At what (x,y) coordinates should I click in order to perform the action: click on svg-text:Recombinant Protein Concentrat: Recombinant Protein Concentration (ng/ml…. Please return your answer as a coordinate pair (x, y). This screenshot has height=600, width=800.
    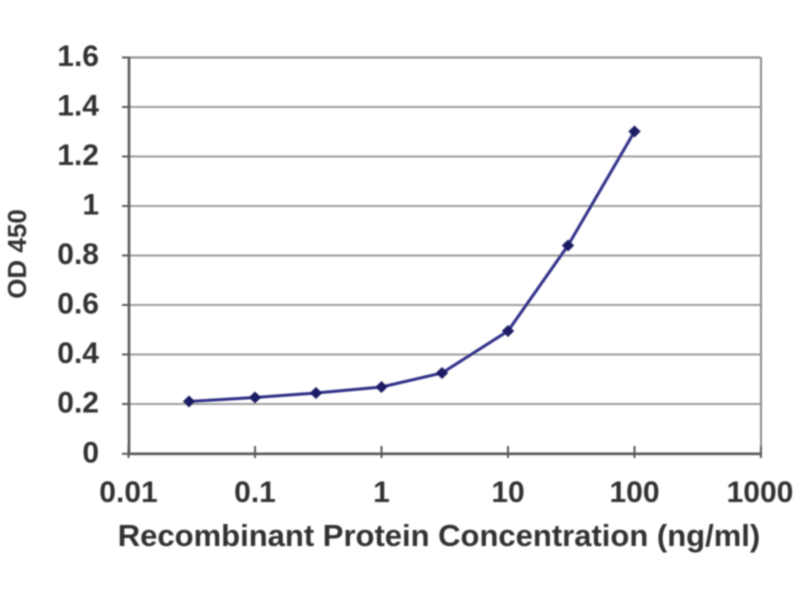
    Looking at the image, I should click on (439, 535).